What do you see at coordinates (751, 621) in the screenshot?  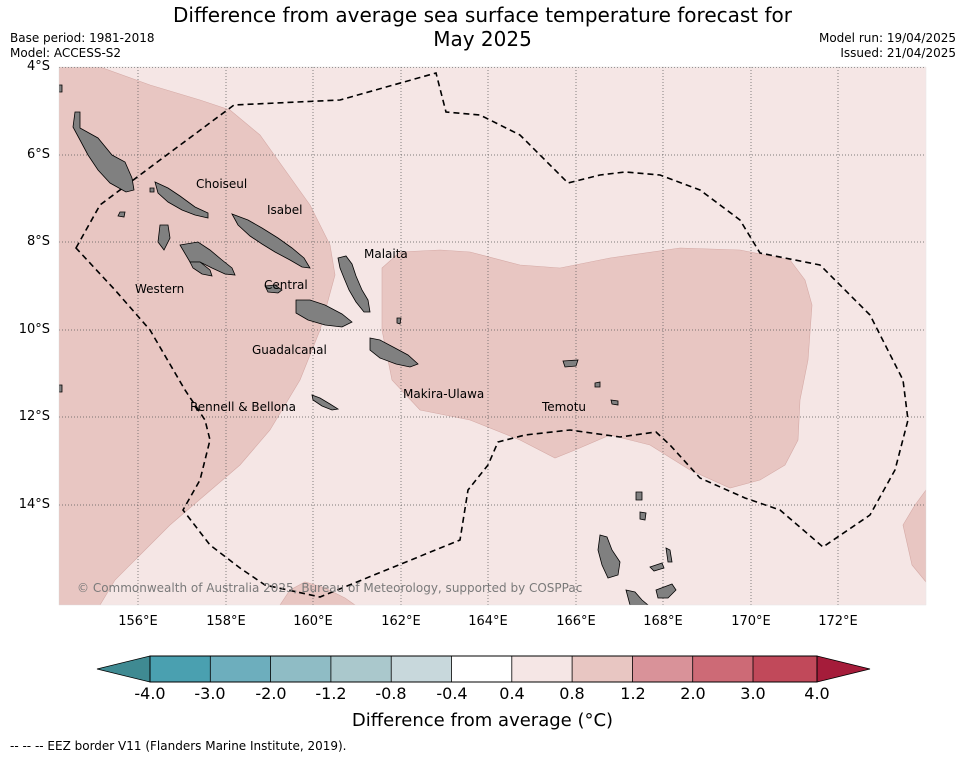 I see `lon-label-170e: 170°E` at bounding box center [751, 621].